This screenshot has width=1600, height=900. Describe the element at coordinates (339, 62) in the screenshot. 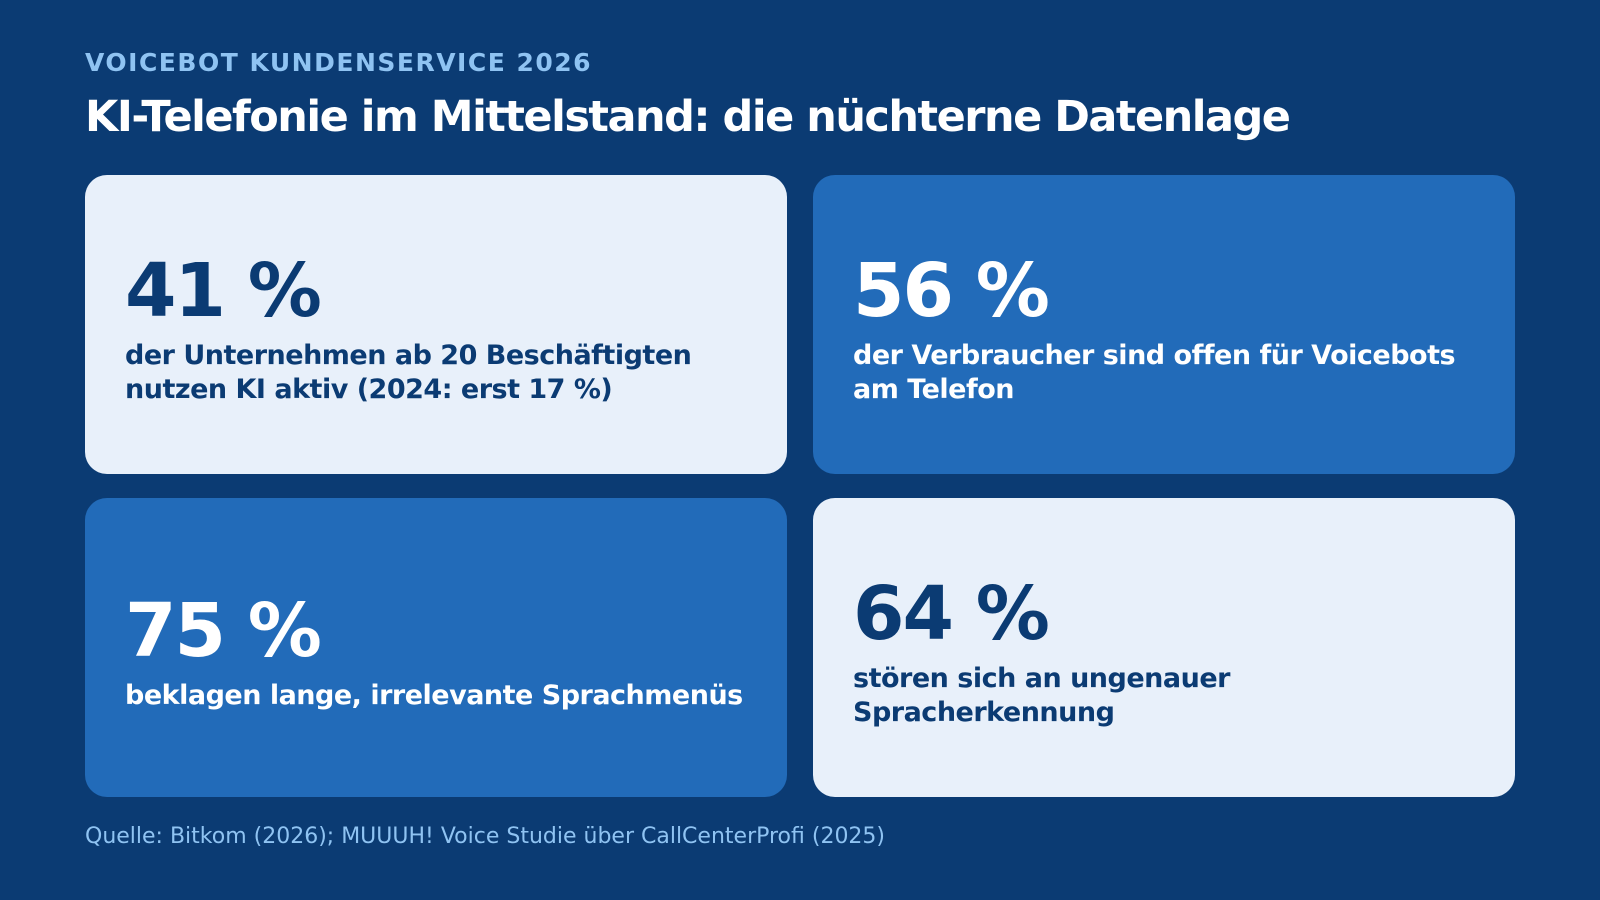

I see `page-kicker: VOICEBOT KUNDENSERVICE 2026` at that location.